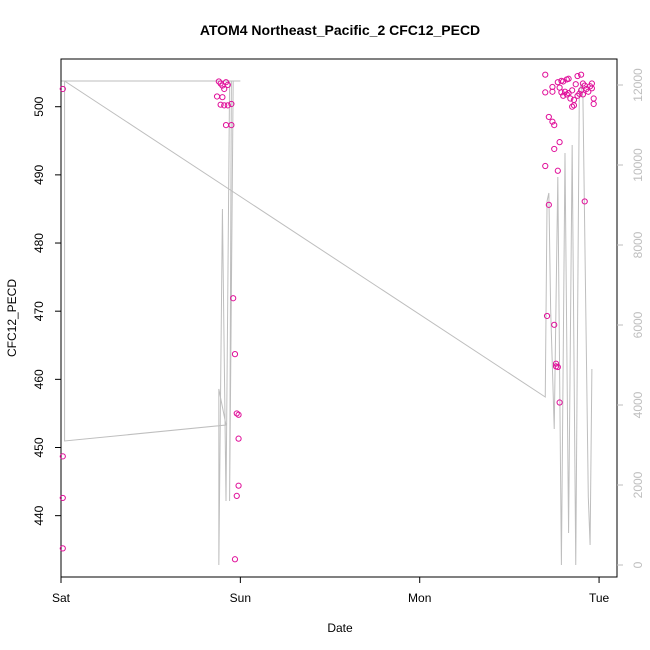  I want to click on x-tick-label: Mon, so click(419, 598).